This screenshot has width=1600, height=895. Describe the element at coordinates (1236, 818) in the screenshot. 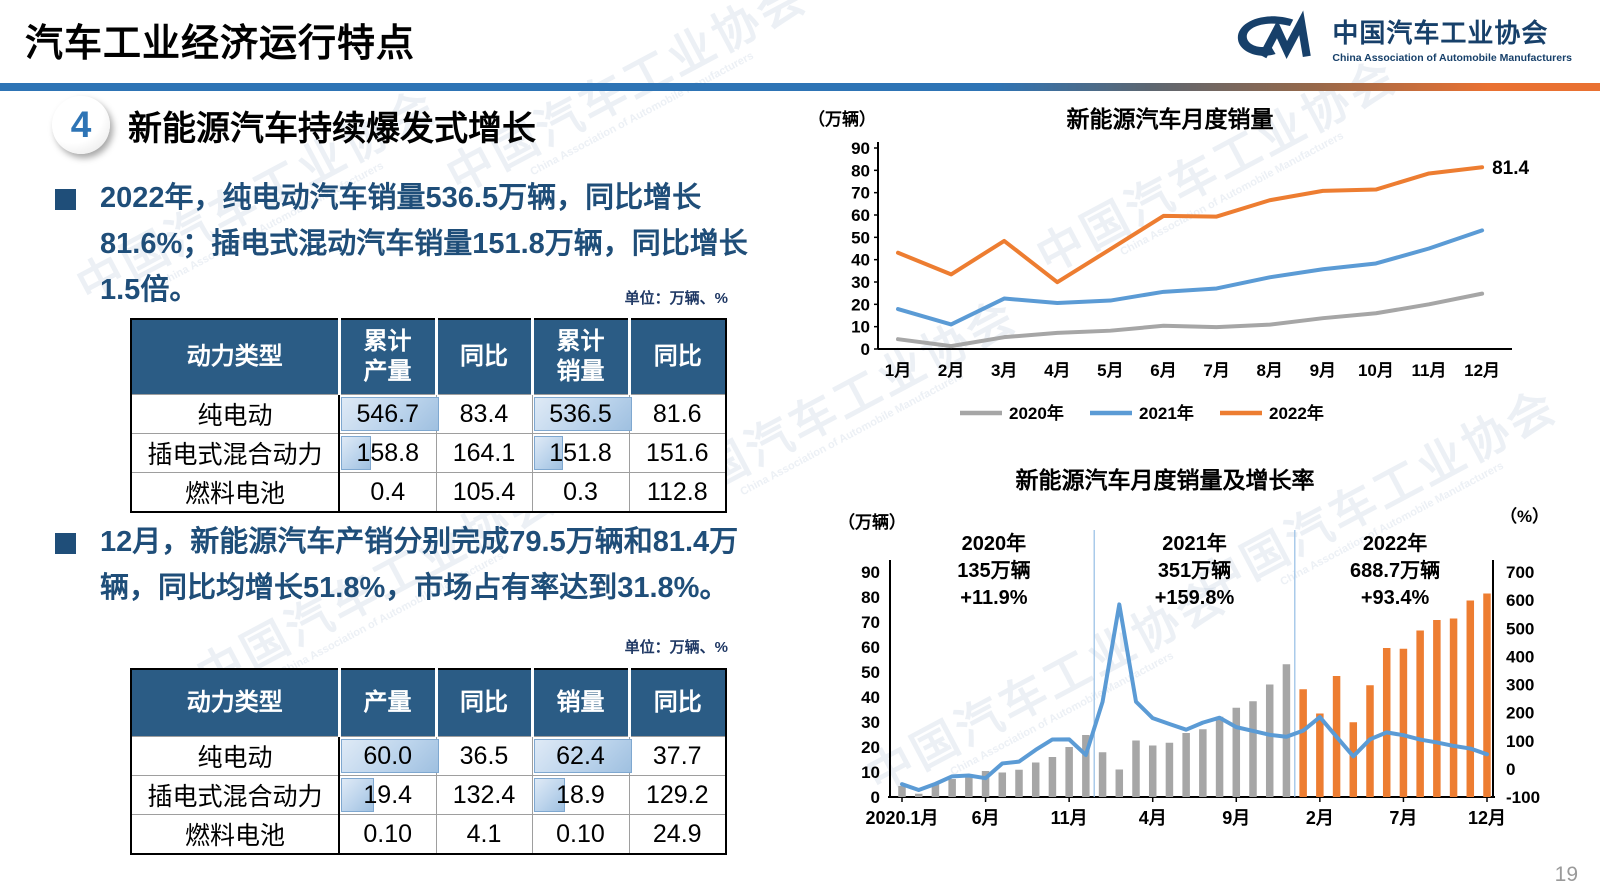

I see `chart2-xtick: 9月` at that location.